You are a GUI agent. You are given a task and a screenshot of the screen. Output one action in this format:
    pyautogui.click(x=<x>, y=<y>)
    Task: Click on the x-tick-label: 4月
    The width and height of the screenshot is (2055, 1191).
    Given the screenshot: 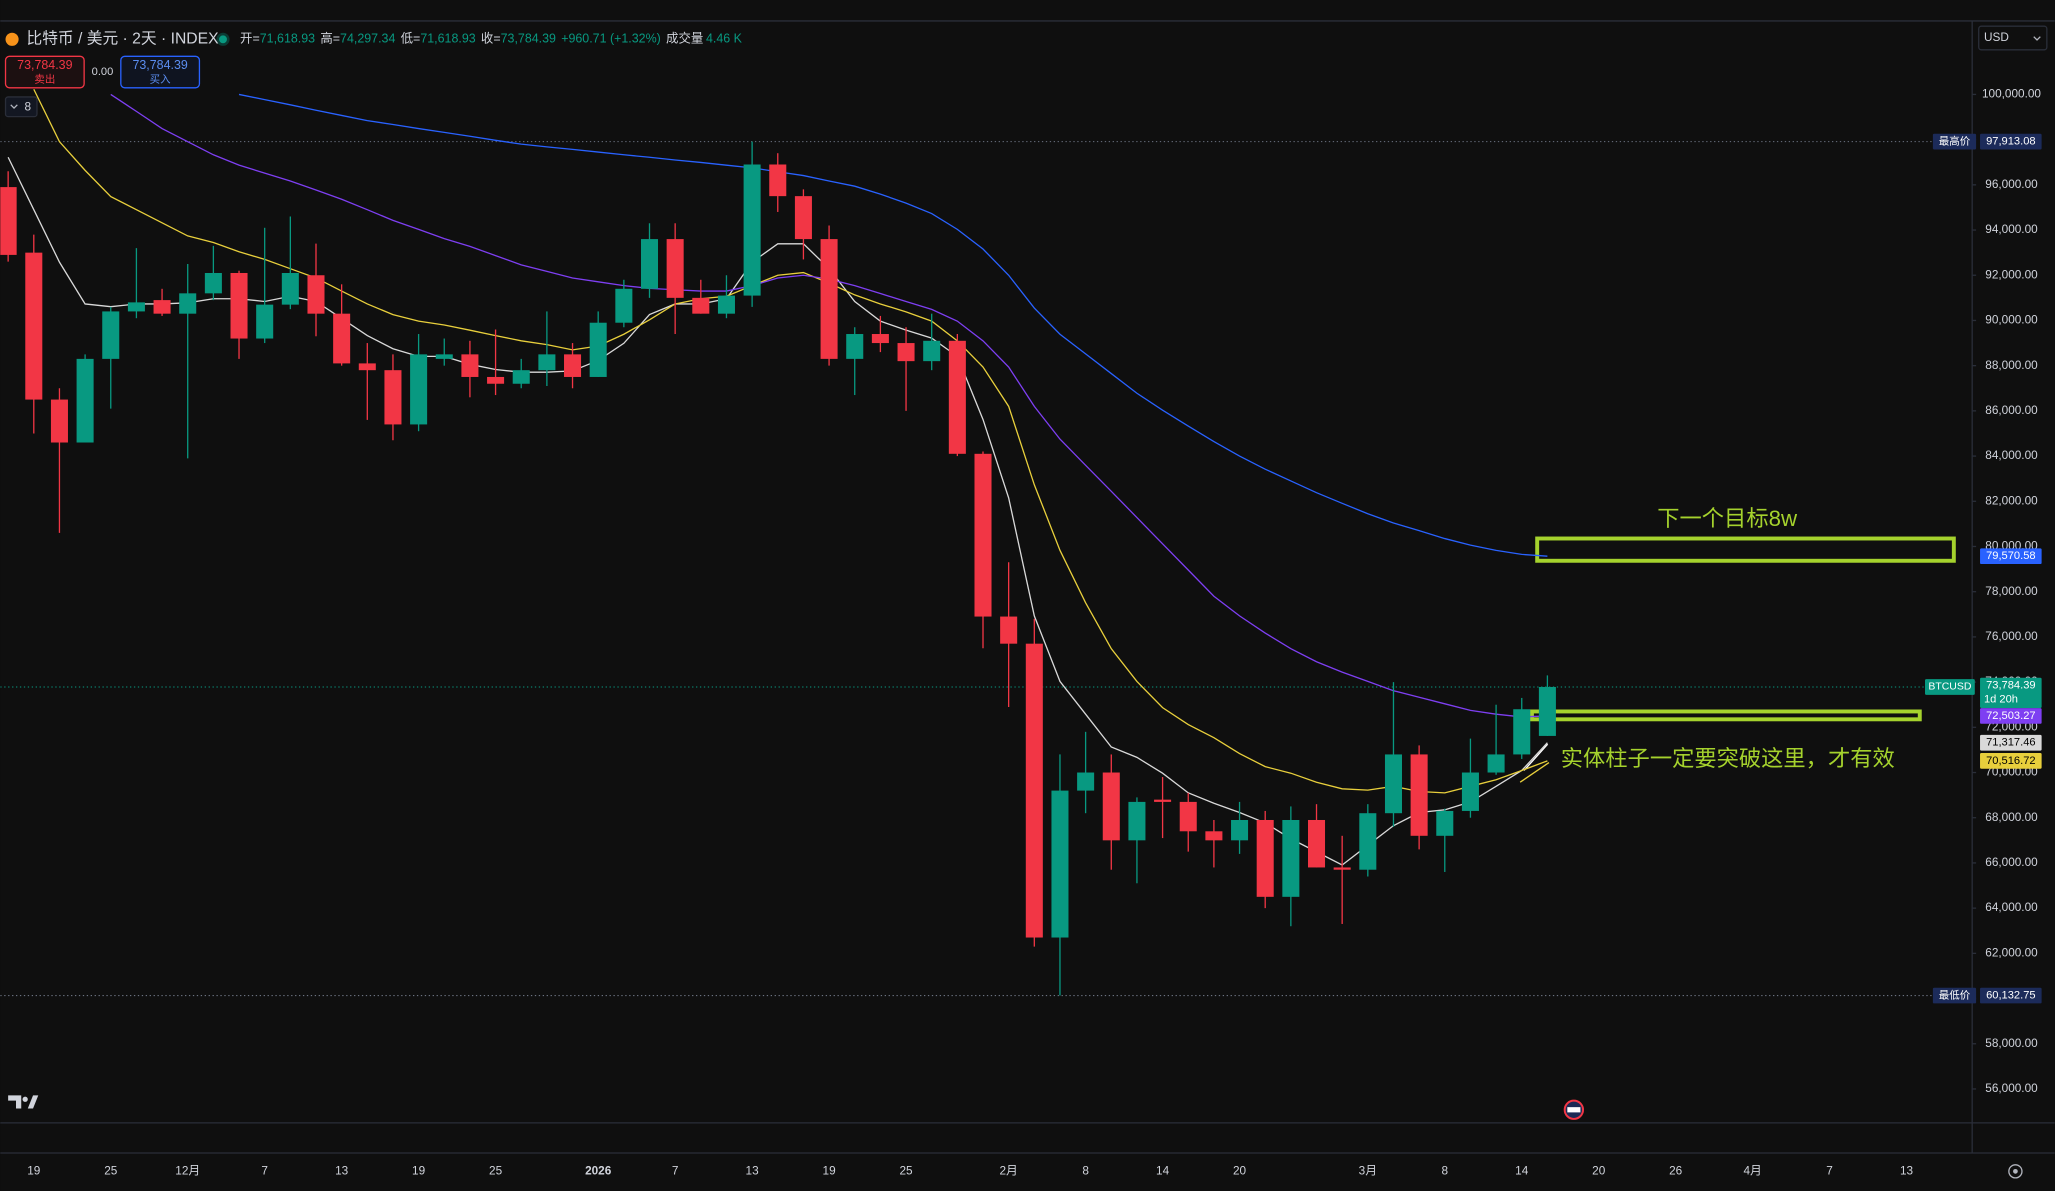 What is the action you would take?
    pyautogui.click(x=1752, y=1170)
    